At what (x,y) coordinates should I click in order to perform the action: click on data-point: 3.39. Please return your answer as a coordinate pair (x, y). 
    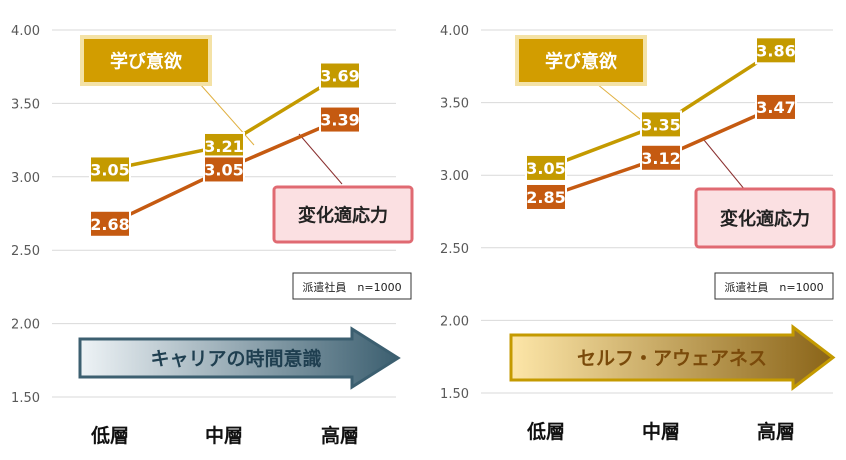
    Looking at the image, I should click on (340, 119).